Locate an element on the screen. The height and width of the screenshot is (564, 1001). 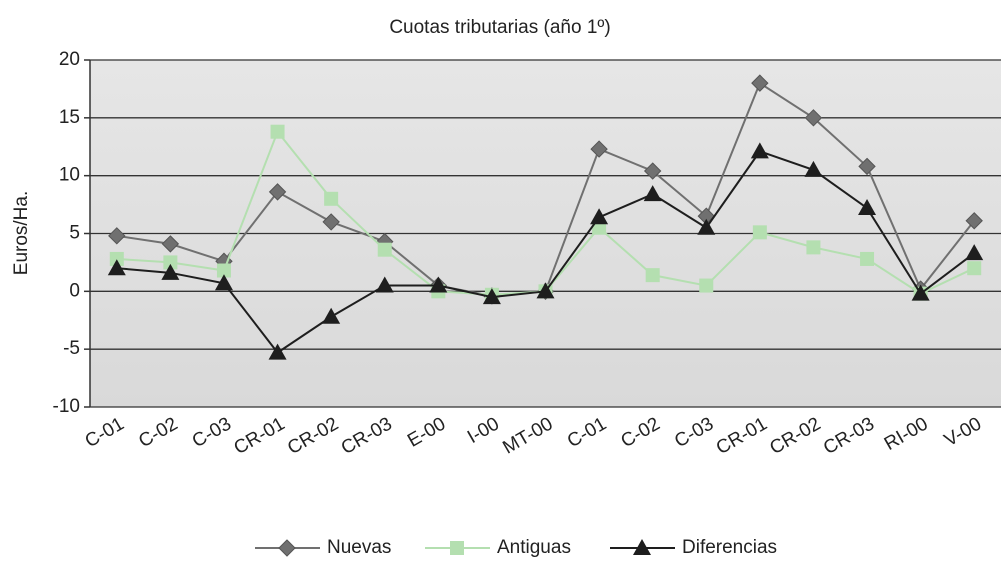
chart-title: Cuotas tributarias (año 1º) is located at coordinates (499, 27).